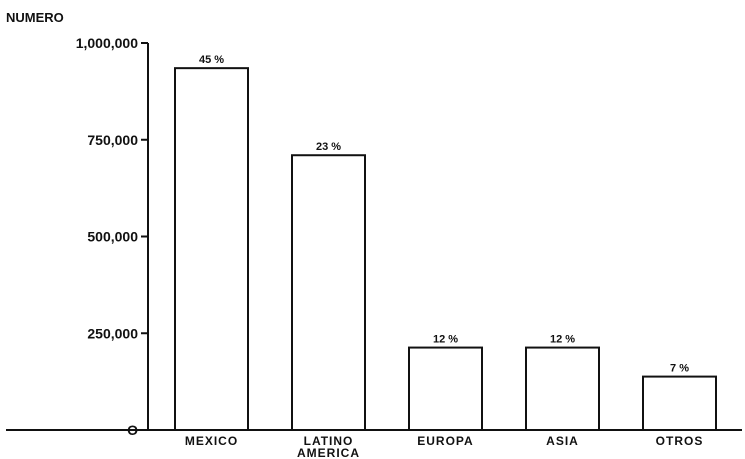 This screenshot has height=459, width=745. What do you see at coordinates (328, 147) in the screenshot?
I see `data-label: 23 %` at bounding box center [328, 147].